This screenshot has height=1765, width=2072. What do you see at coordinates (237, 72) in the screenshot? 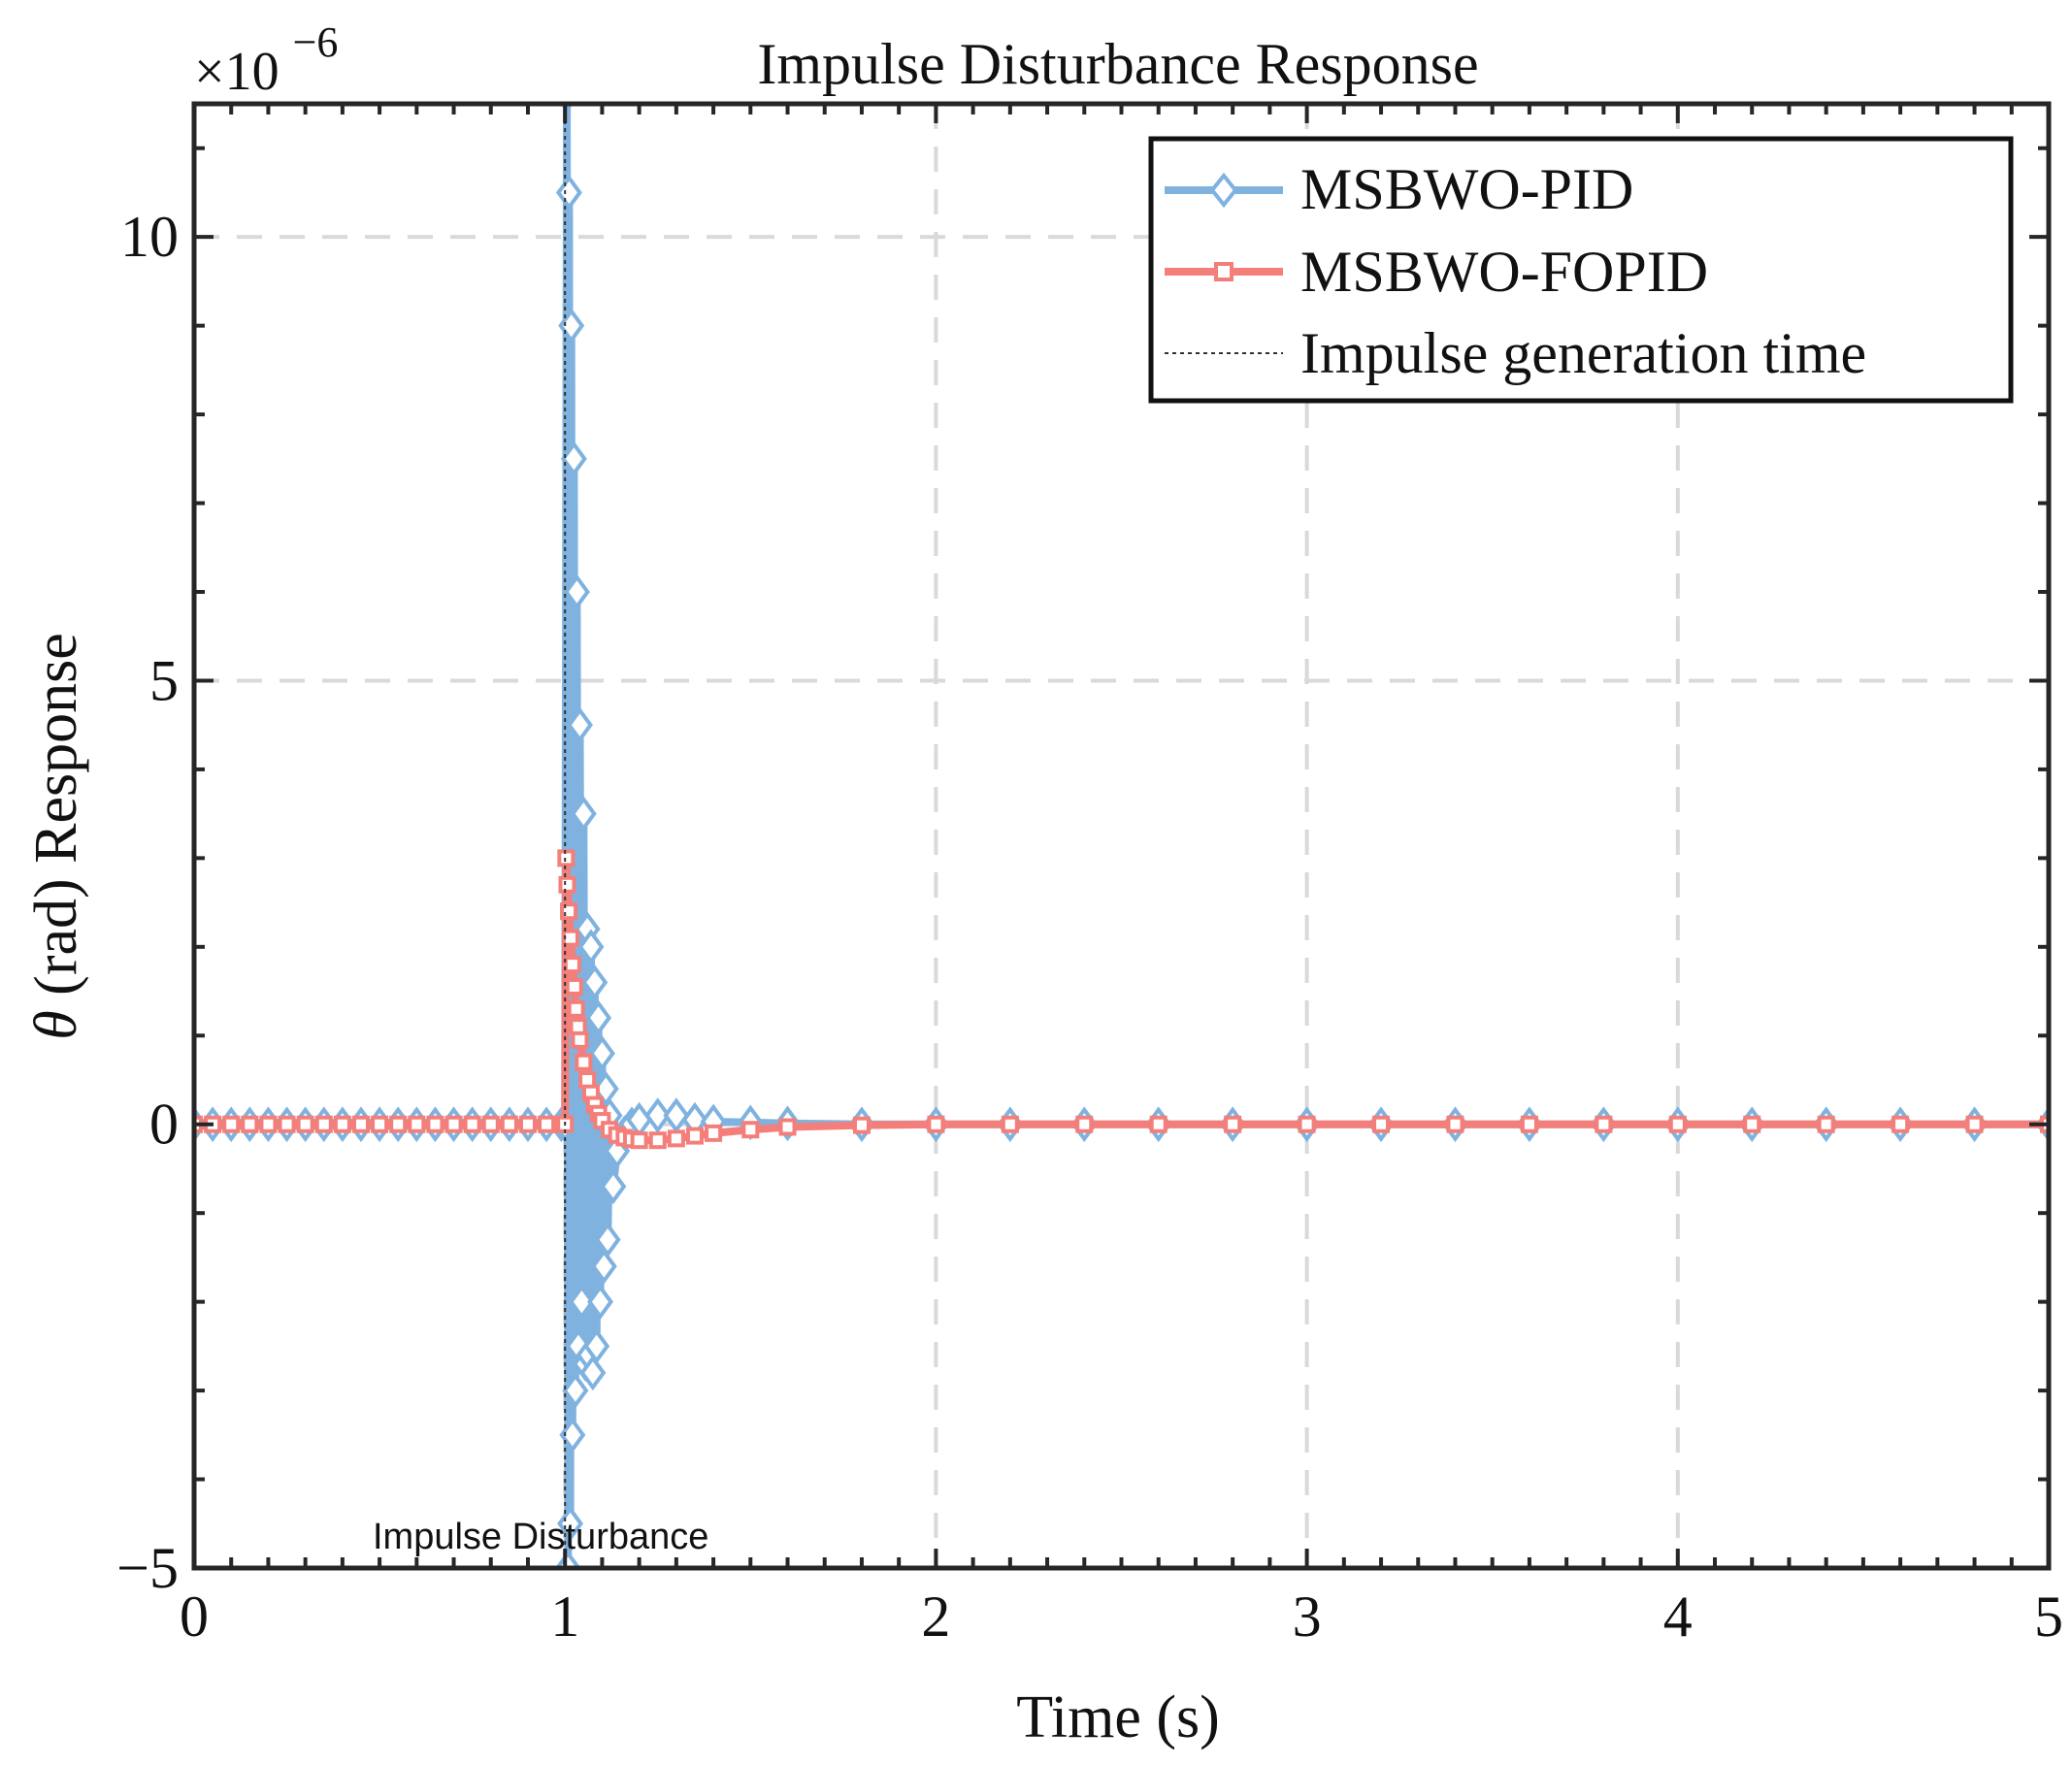
I see `y-exponent-base: ×10` at bounding box center [237, 72].